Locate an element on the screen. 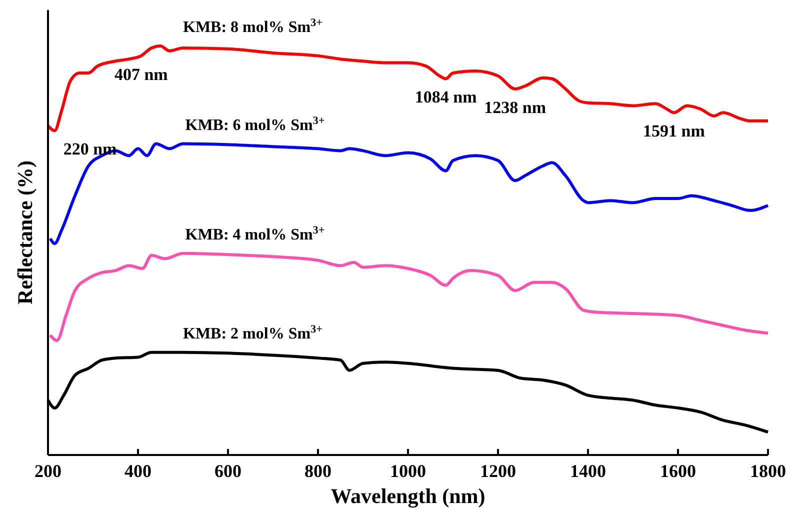 The image size is (800, 518). annotation: 1084 nm is located at coordinates (445, 97).